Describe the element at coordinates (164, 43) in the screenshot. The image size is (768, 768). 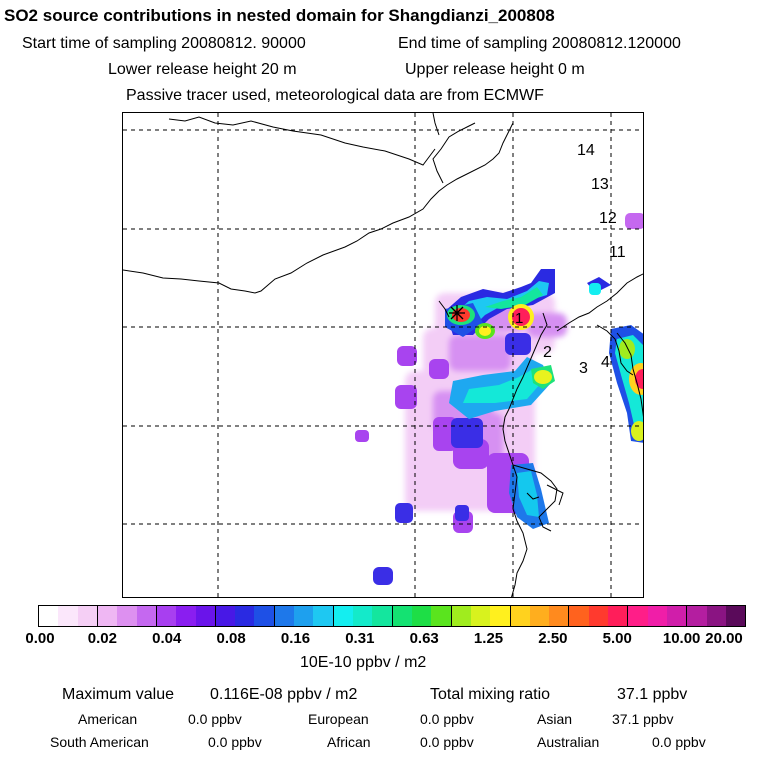
I see `start-time: Start time of sampling 20080812. 90000` at that location.